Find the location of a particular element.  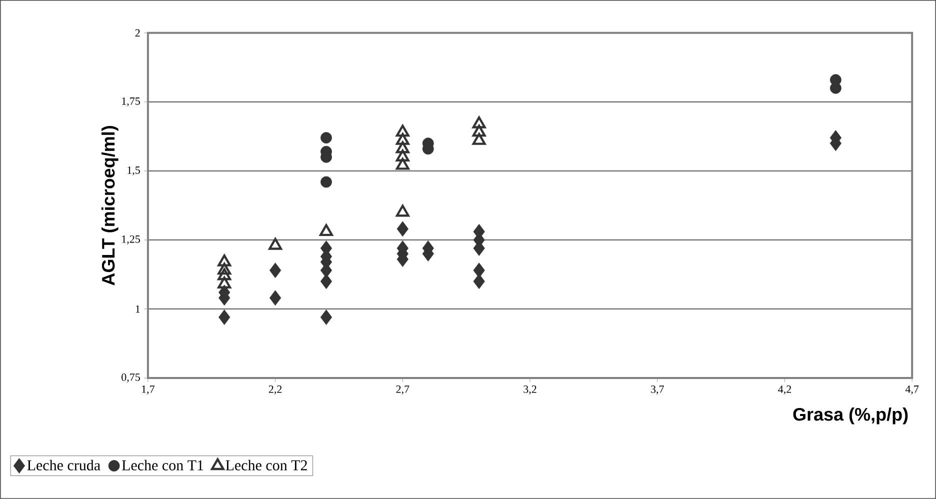

x-tick-label: 3,2 is located at coordinates (530, 390).